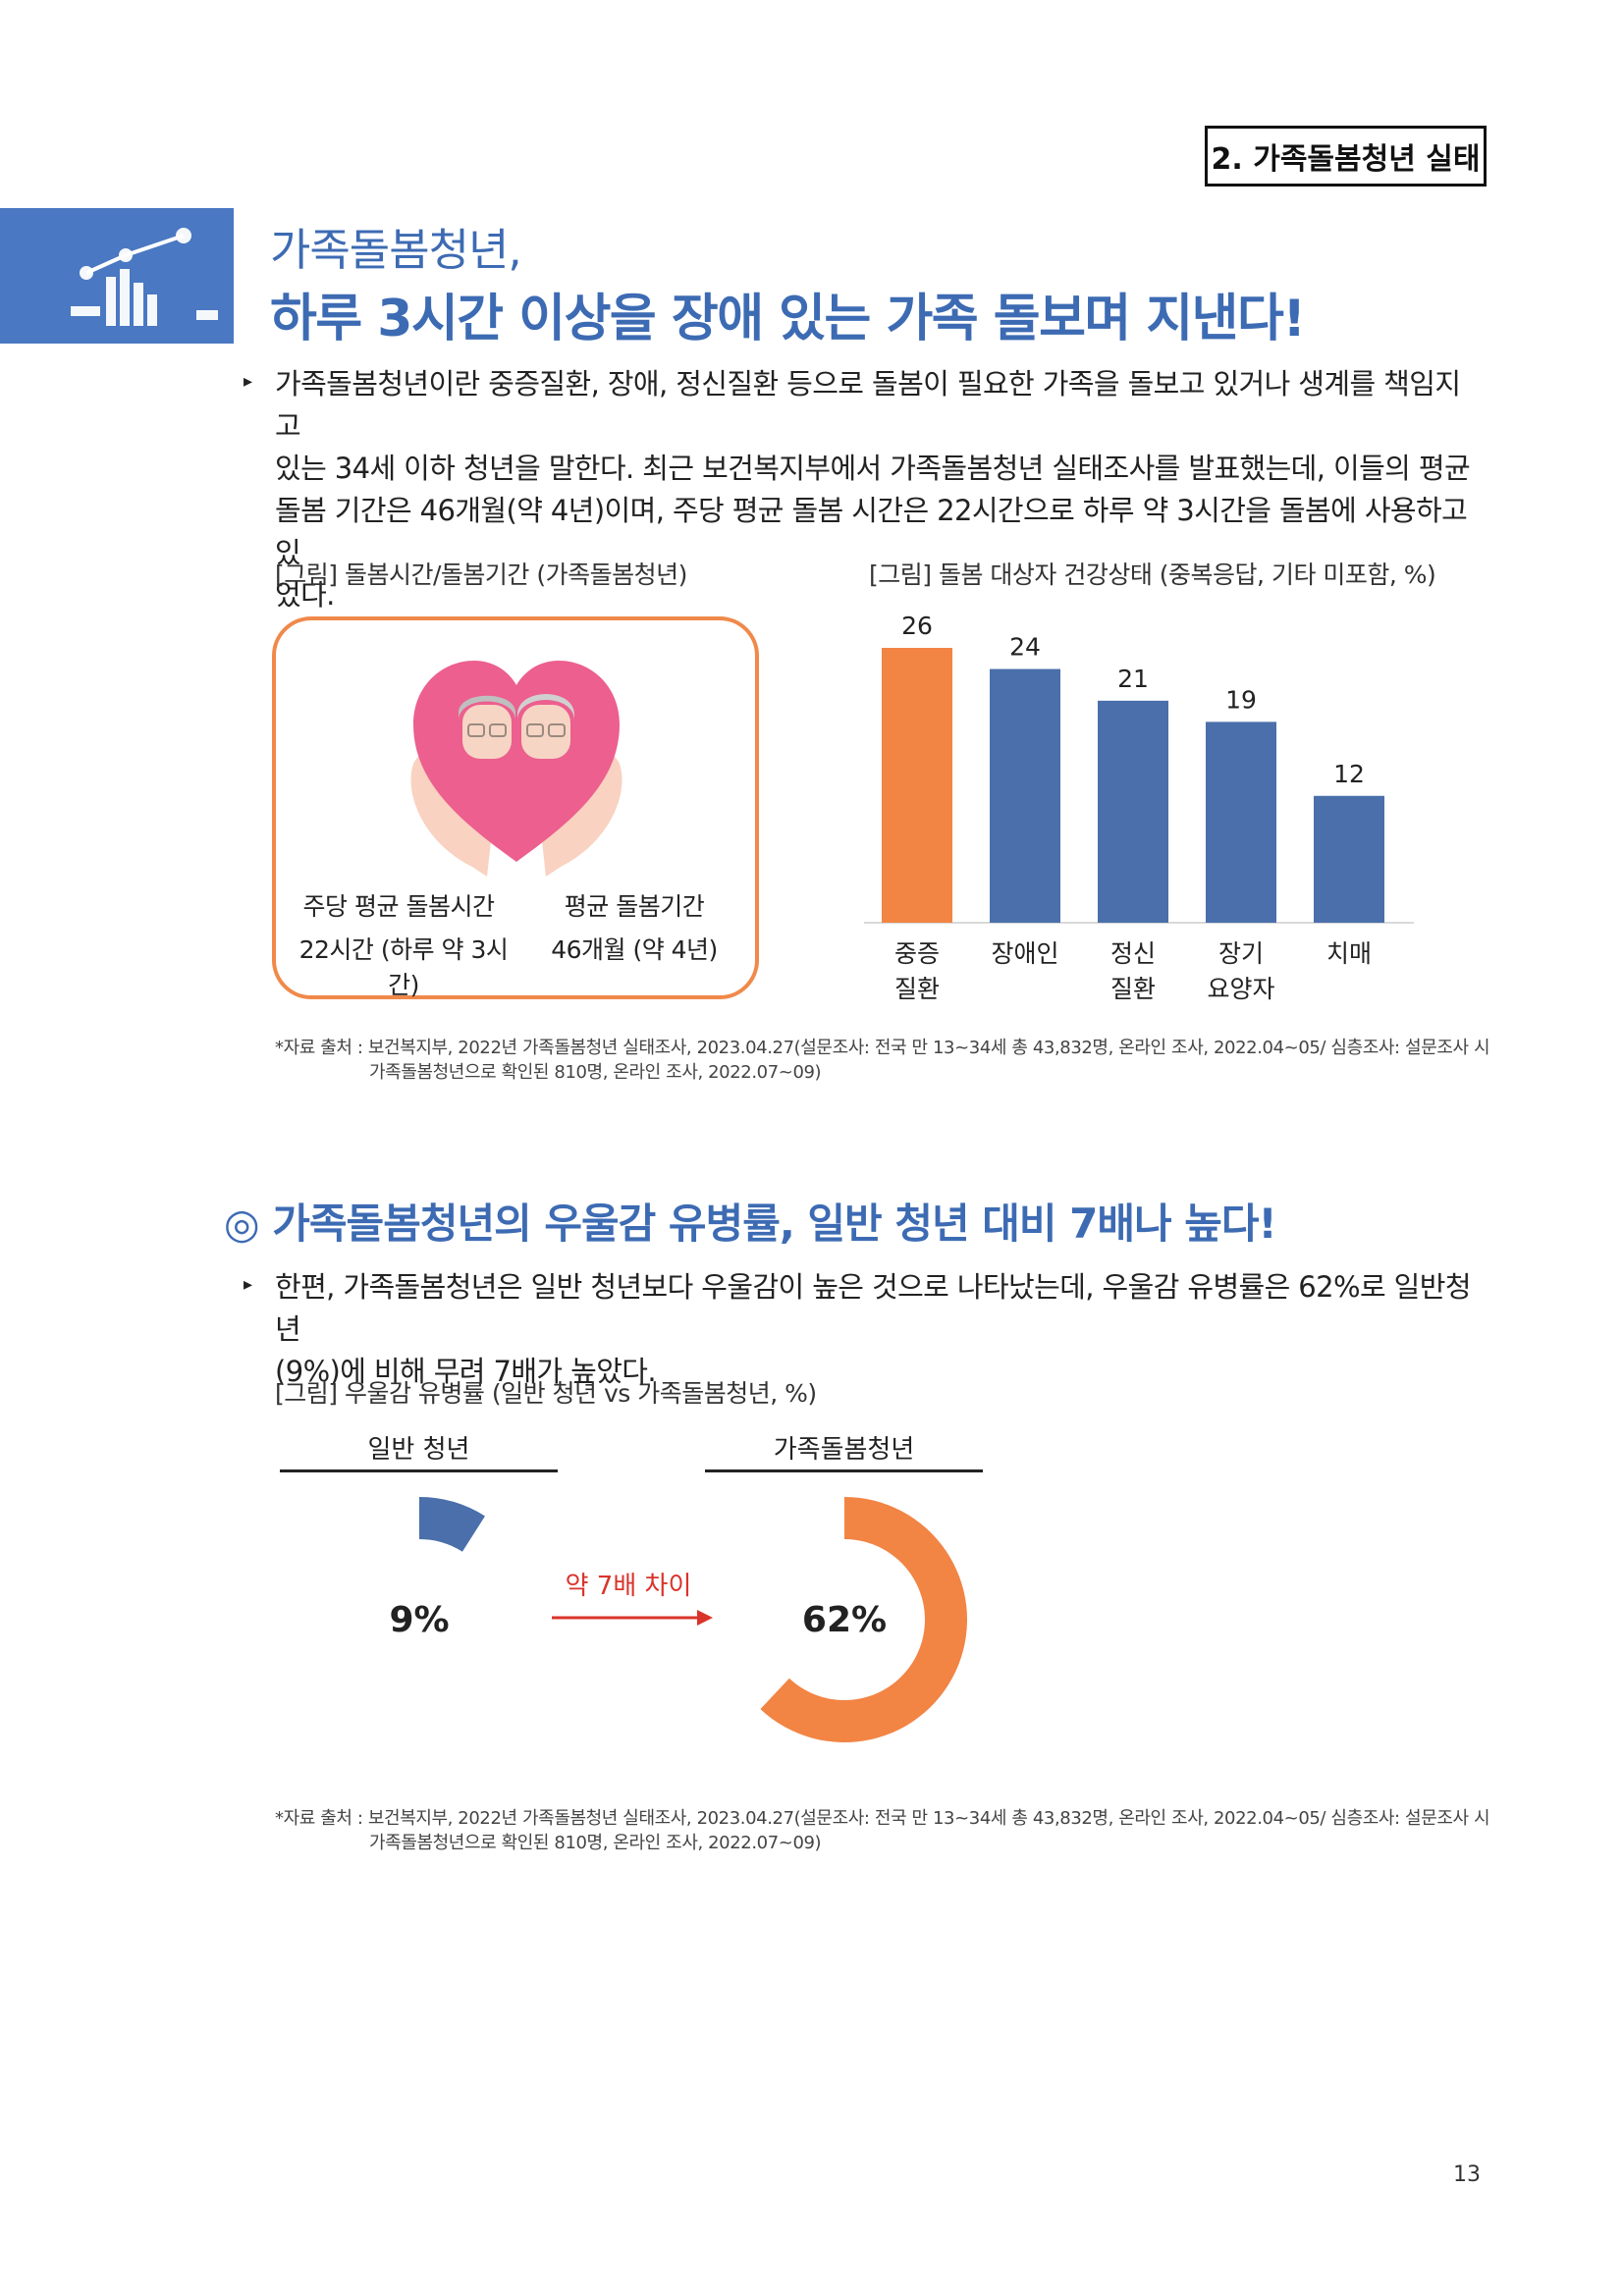 This screenshot has width=1623, height=2296. I want to click on section2-line: (9%)에 비해 무려 7배가 높았다., so click(466, 1371).